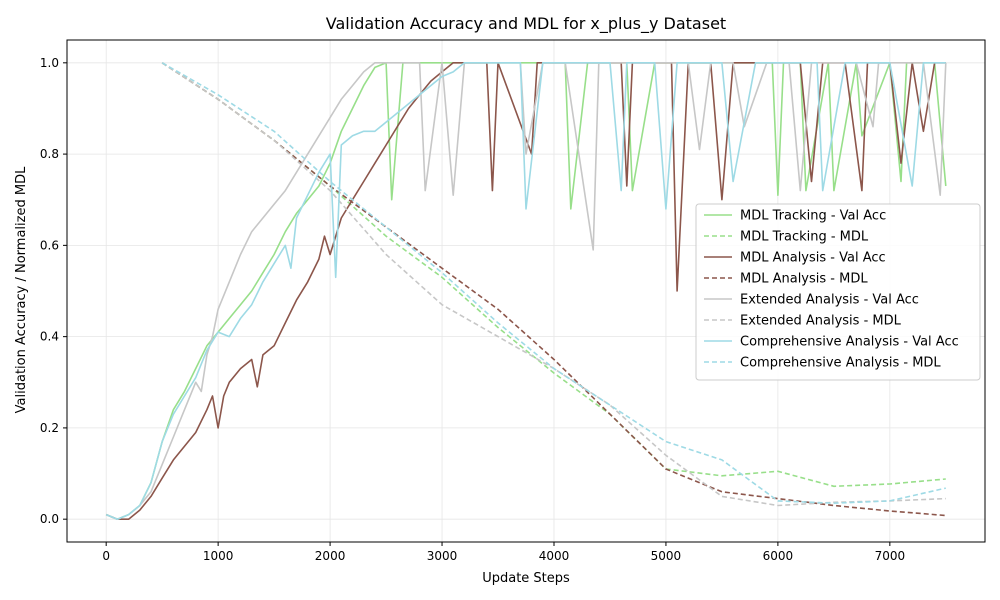  What do you see at coordinates (49, 428) in the screenshot?
I see `y-tick-label: 0.2` at bounding box center [49, 428].